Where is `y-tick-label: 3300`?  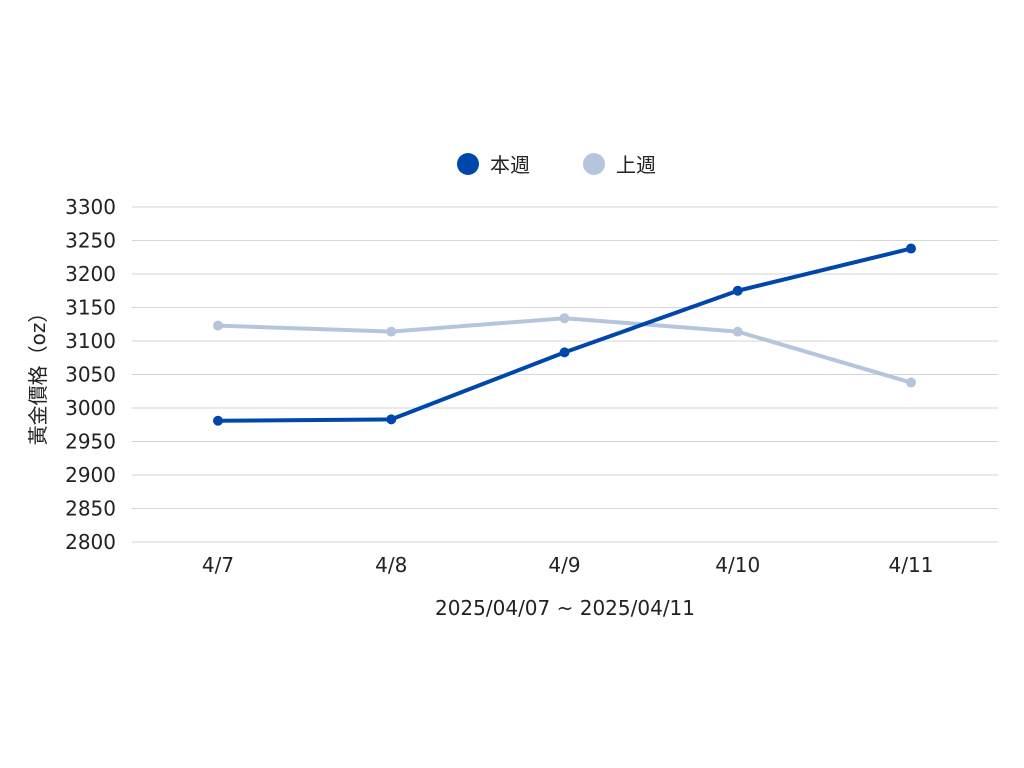 y-tick-label: 3300 is located at coordinates (90, 207).